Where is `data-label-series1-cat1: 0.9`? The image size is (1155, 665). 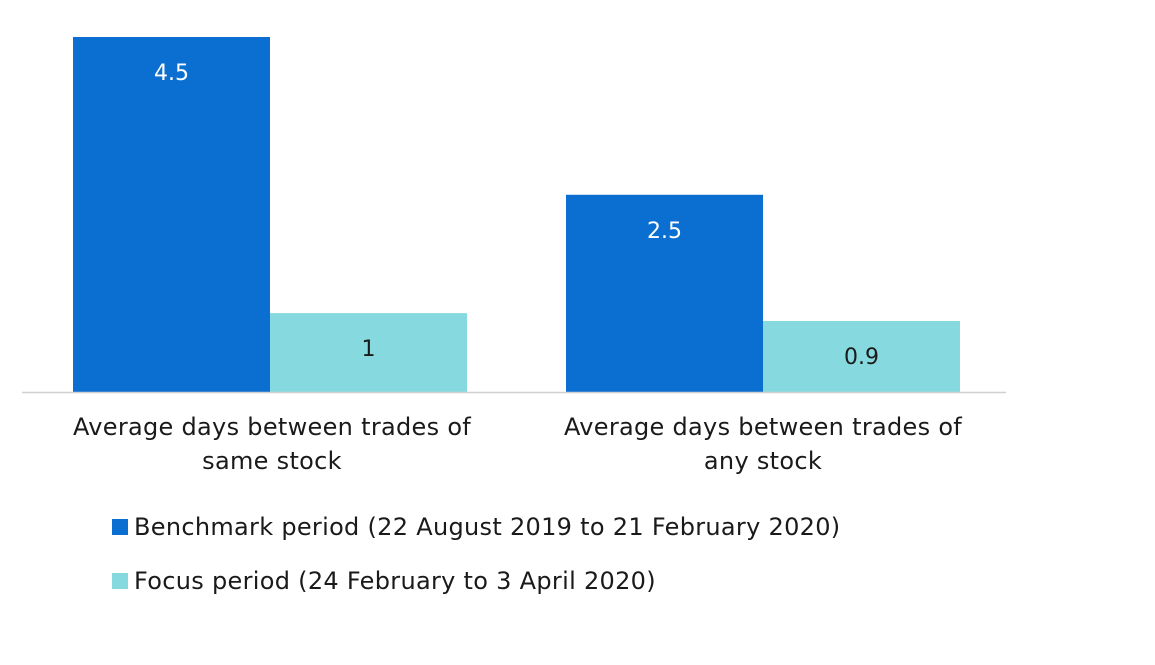
data-label-series1-cat1: 0.9 is located at coordinates (861, 357).